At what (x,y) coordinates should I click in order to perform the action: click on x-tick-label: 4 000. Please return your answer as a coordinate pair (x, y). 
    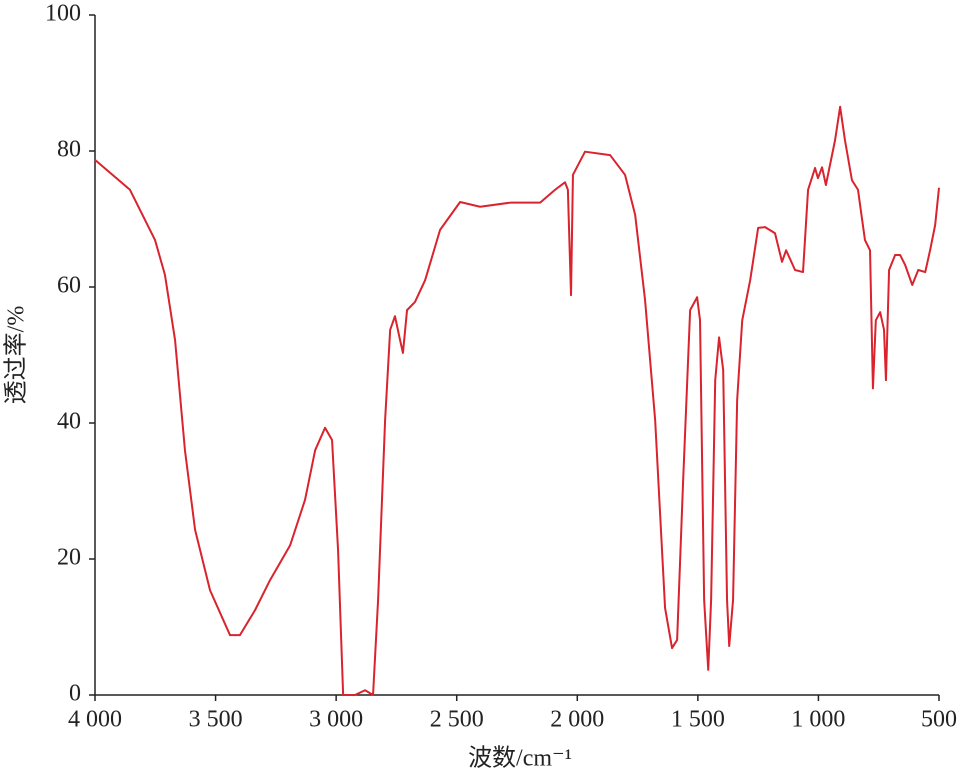
    Looking at the image, I should click on (95, 720).